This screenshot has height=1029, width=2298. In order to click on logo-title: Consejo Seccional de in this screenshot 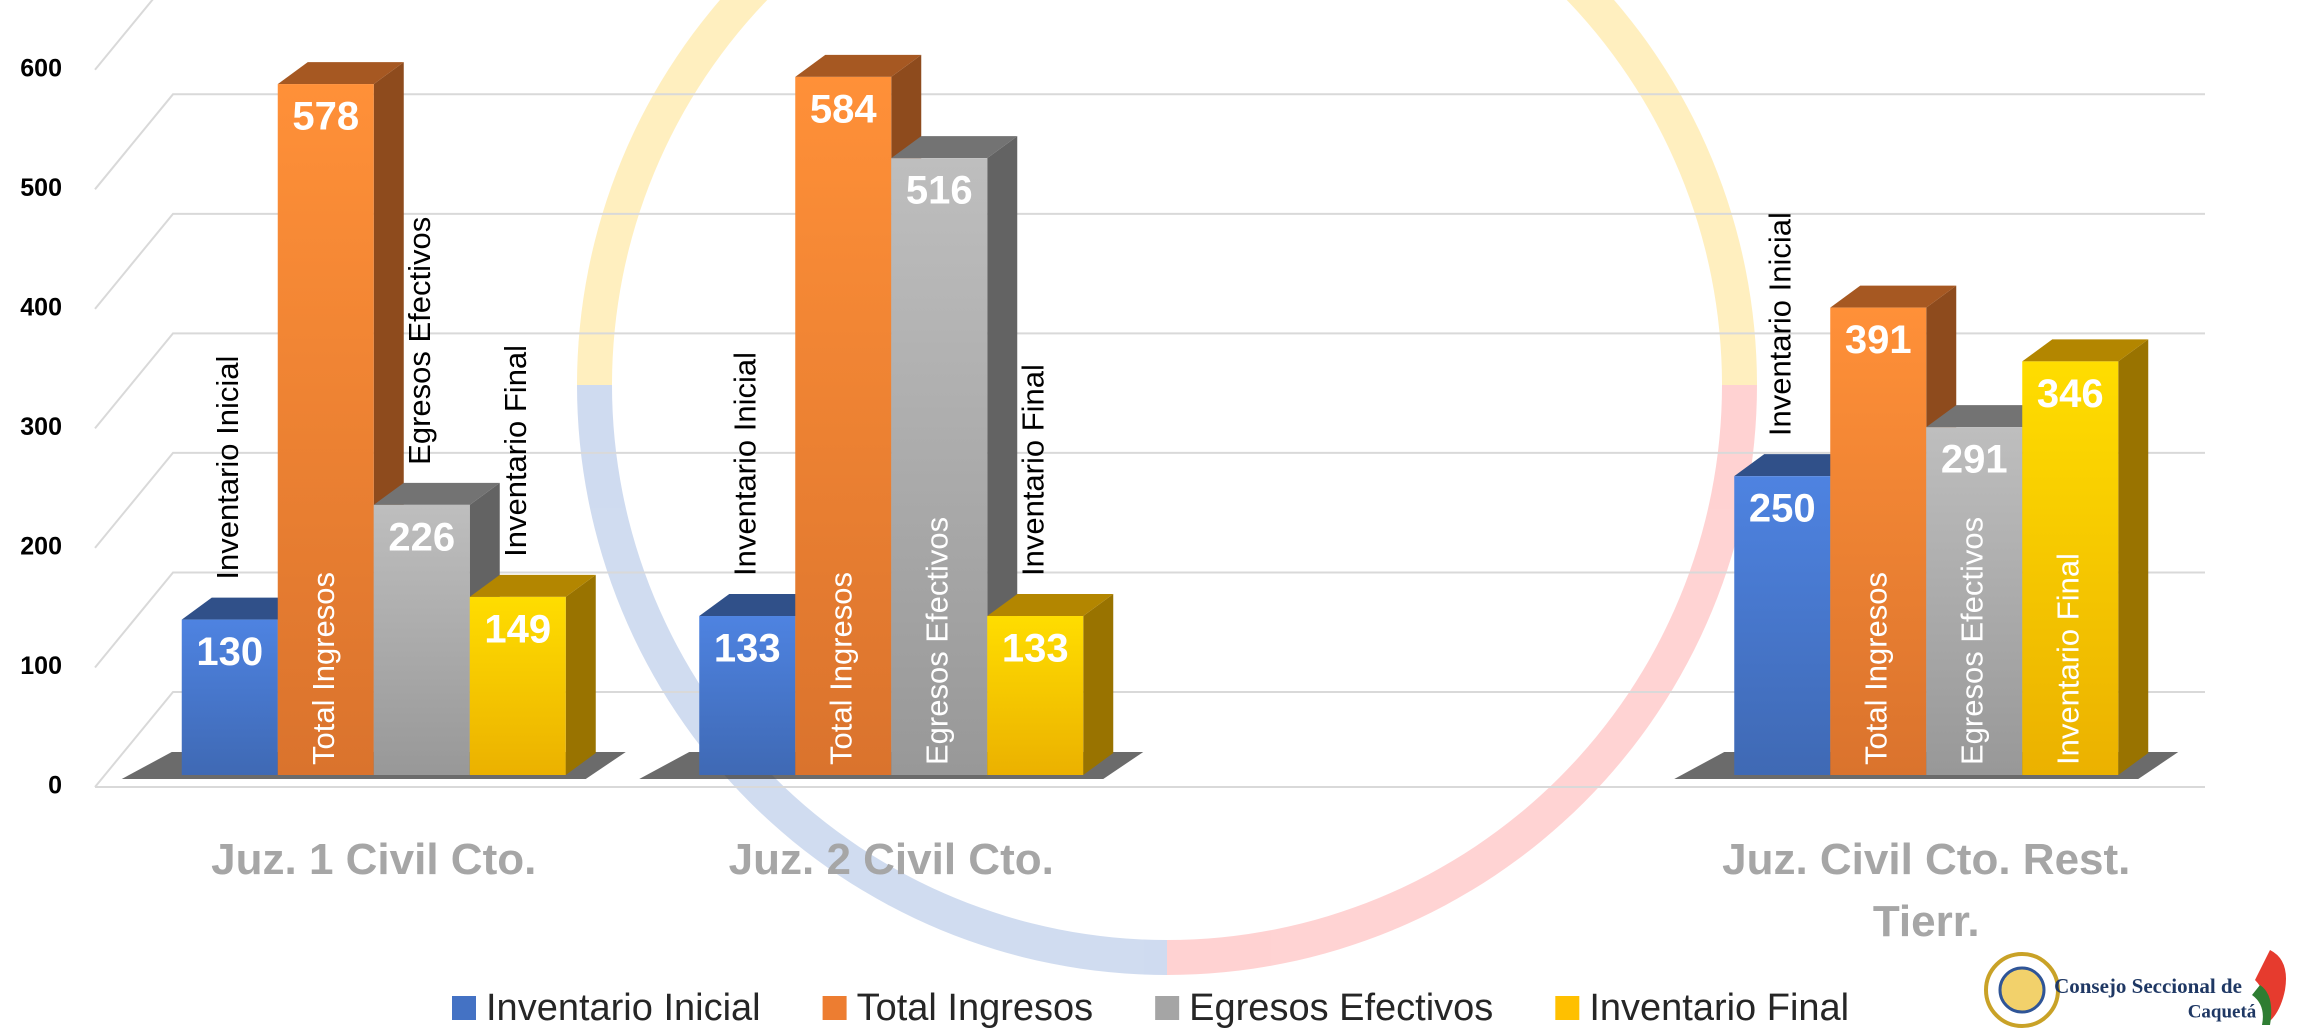, I will do `click(2148, 986)`.